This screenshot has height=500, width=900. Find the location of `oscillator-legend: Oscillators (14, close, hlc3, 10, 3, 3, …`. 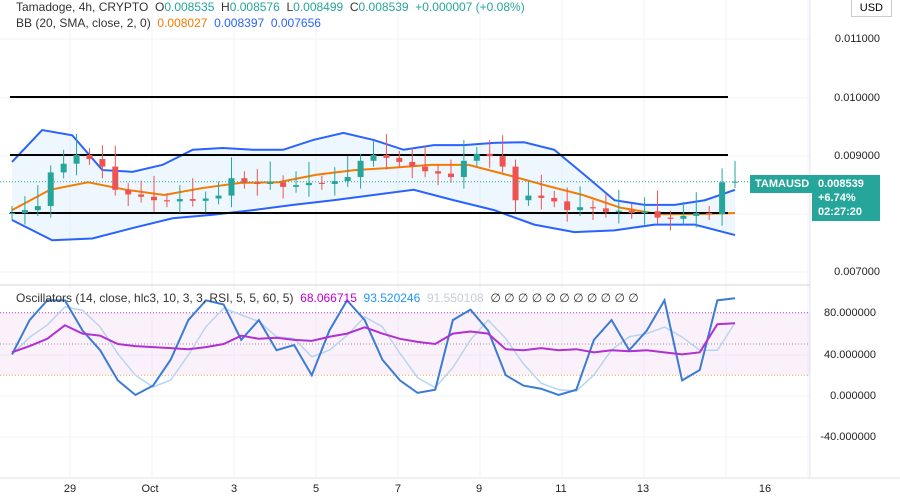

oscillator-legend: Oscillators (14, close, hlc3, 10, 3, 3, … is located at coordinates (327, 298).